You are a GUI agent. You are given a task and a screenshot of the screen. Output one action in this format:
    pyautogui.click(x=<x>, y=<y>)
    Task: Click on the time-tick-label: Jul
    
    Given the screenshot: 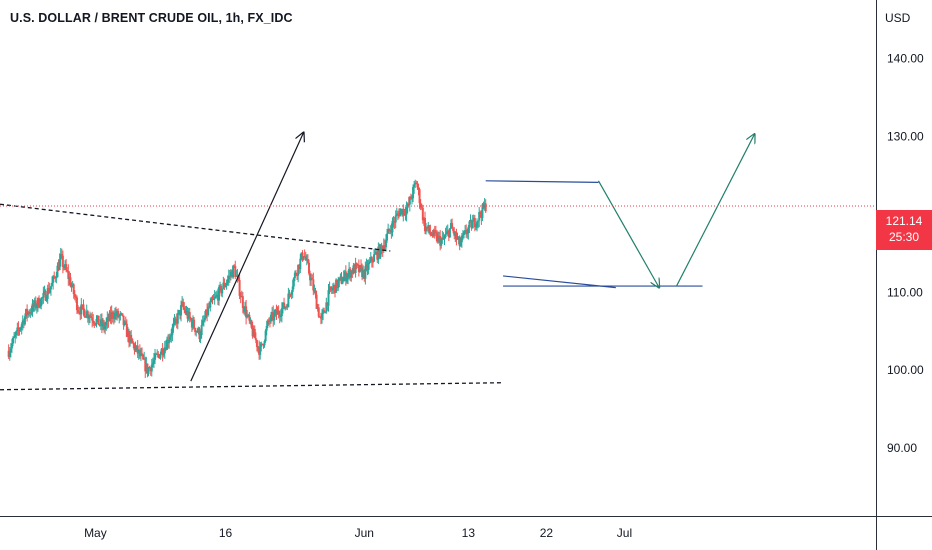 What is the action you would take?
    pyautogui.click(x=624, y=533)
    